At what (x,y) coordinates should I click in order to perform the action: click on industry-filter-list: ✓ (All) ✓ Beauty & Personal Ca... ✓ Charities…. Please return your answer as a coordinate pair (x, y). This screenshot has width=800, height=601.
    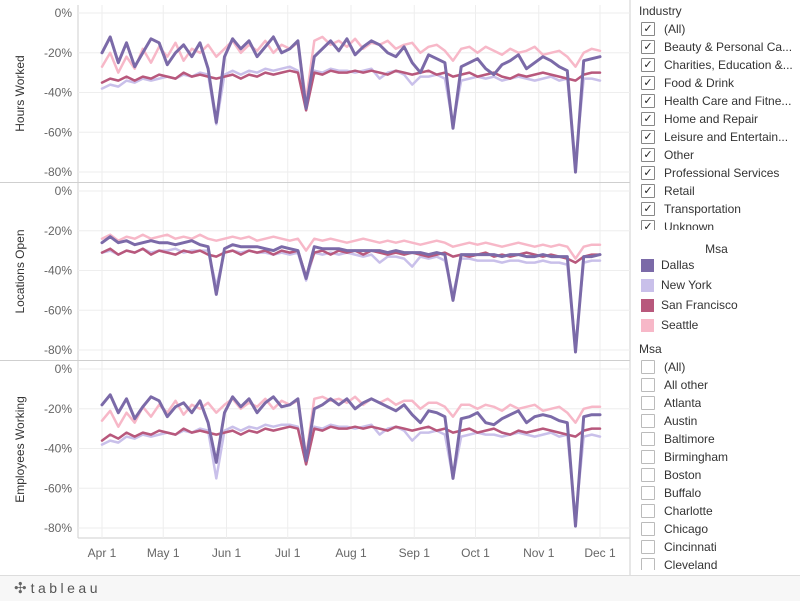
    Looking at the image, I should click on (720, 125).